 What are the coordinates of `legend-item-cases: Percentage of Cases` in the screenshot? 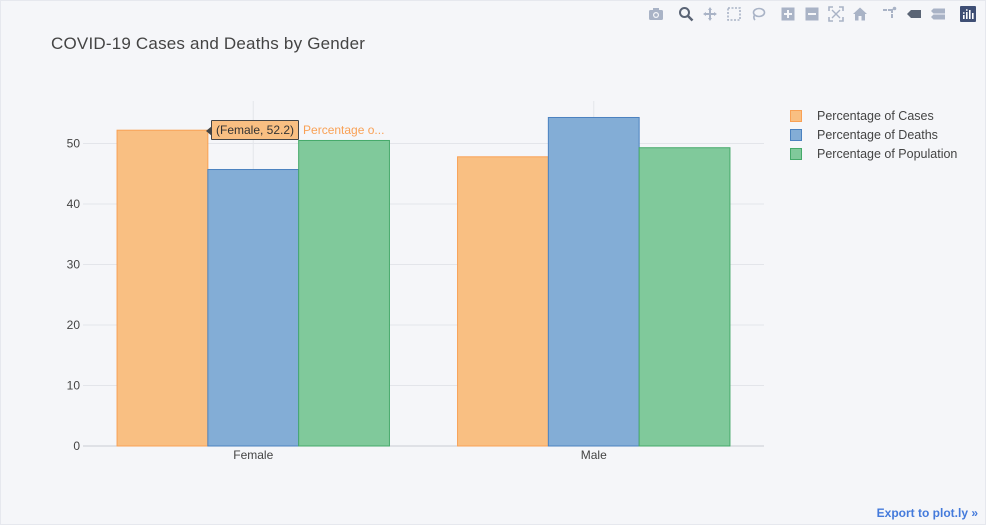 It's located at (873, 115).